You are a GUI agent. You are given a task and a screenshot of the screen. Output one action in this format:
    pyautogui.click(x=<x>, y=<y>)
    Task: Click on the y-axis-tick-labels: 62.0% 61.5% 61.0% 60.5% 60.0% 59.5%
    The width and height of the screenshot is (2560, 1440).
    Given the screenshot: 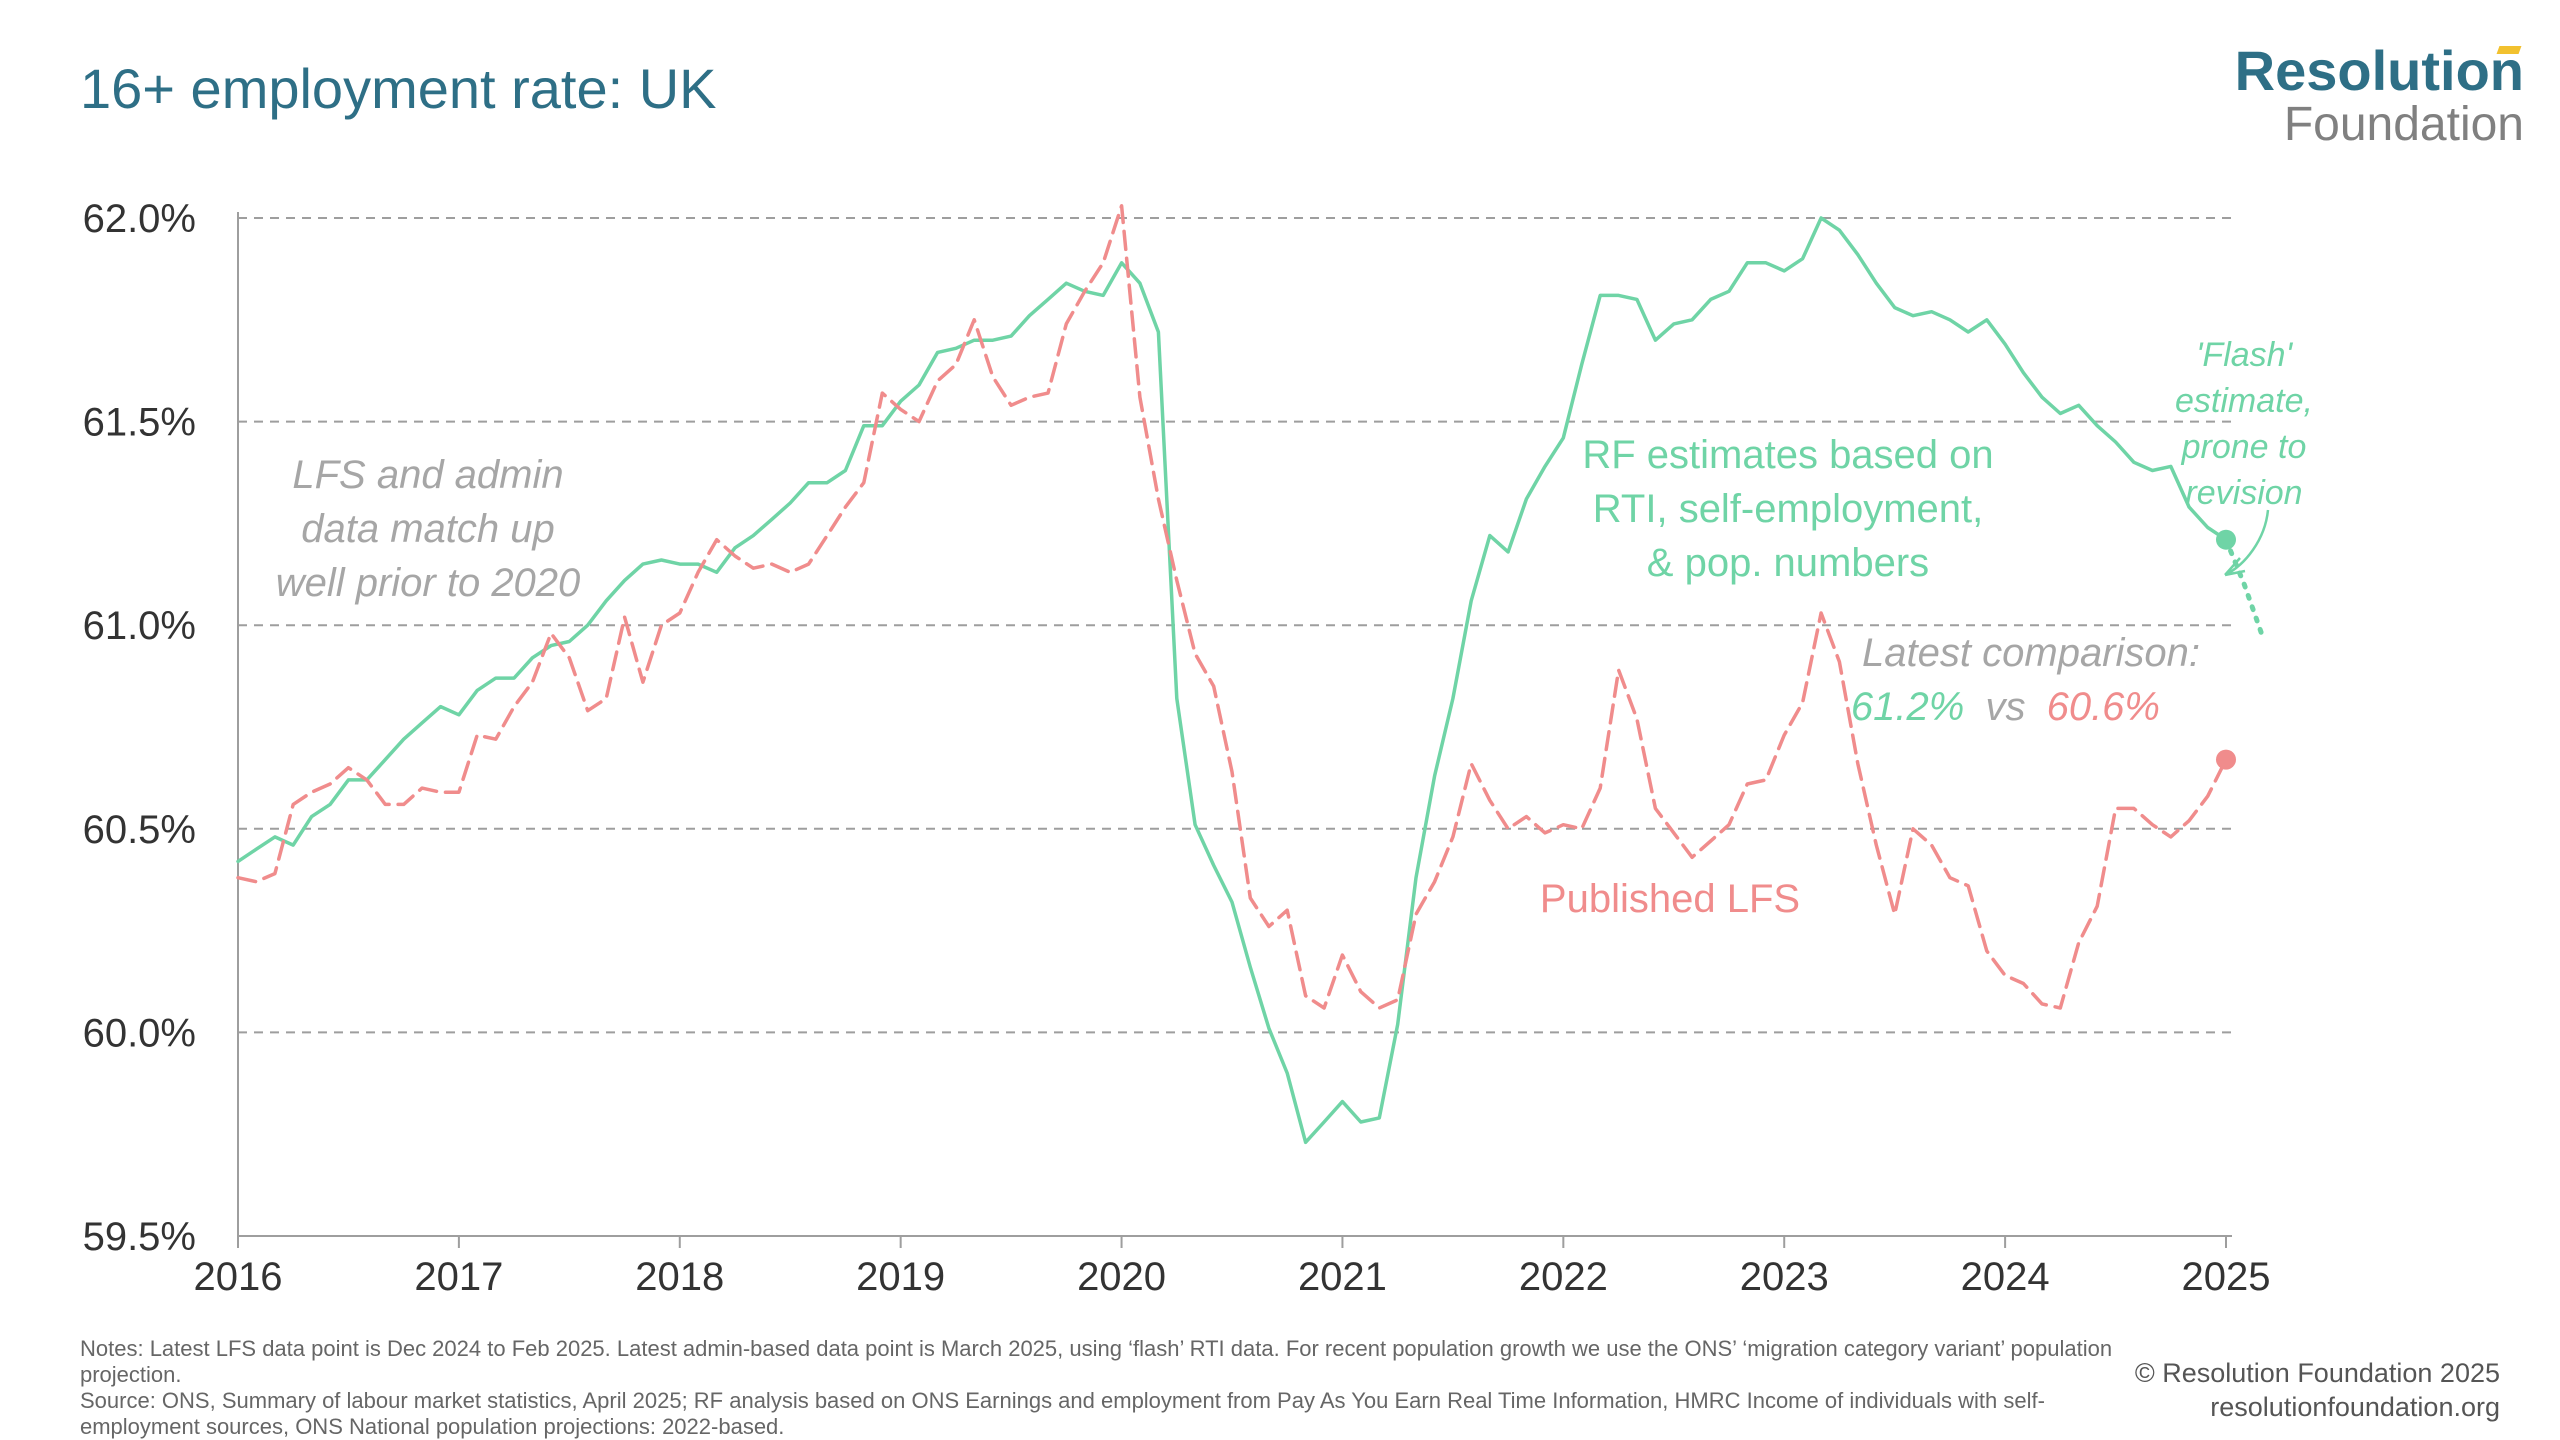 What is the action you would take?
    pyautogui.click(x=139, y=728)
    